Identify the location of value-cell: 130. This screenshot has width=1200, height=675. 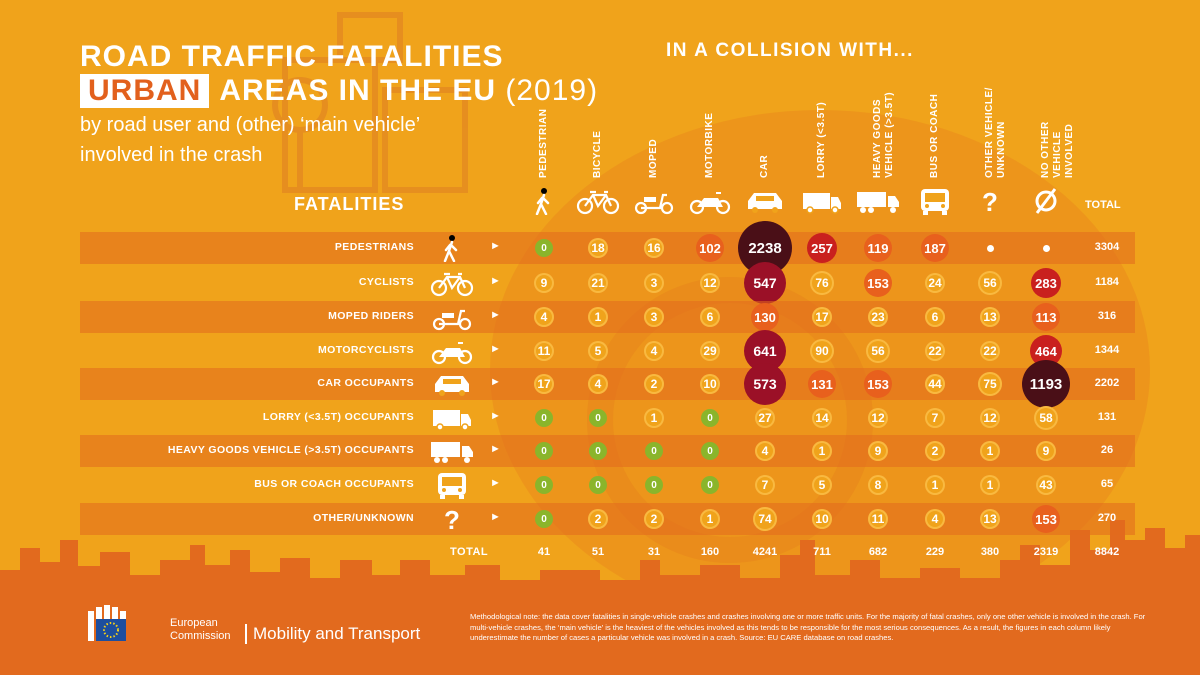
(765, 317).